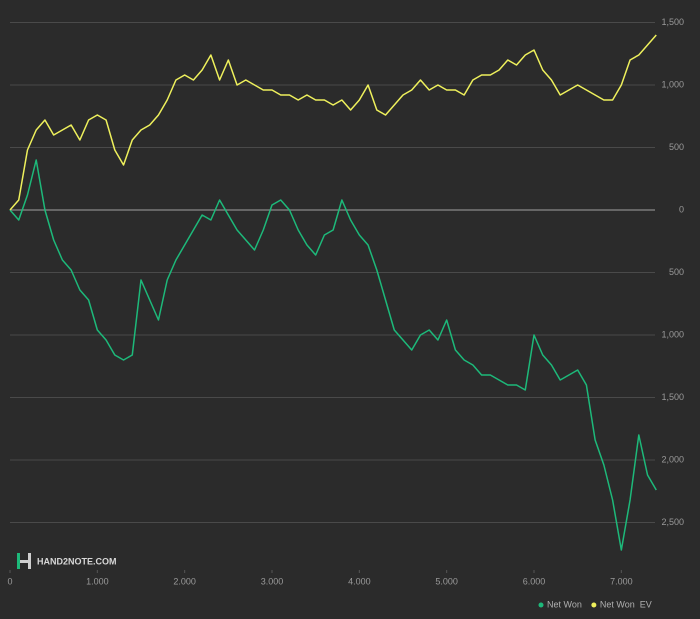  What do you see at coordinates (77, 561) in the screenshot?
I see `watermark: HAND2NOTE.COM` at bounding box center [77, 561].